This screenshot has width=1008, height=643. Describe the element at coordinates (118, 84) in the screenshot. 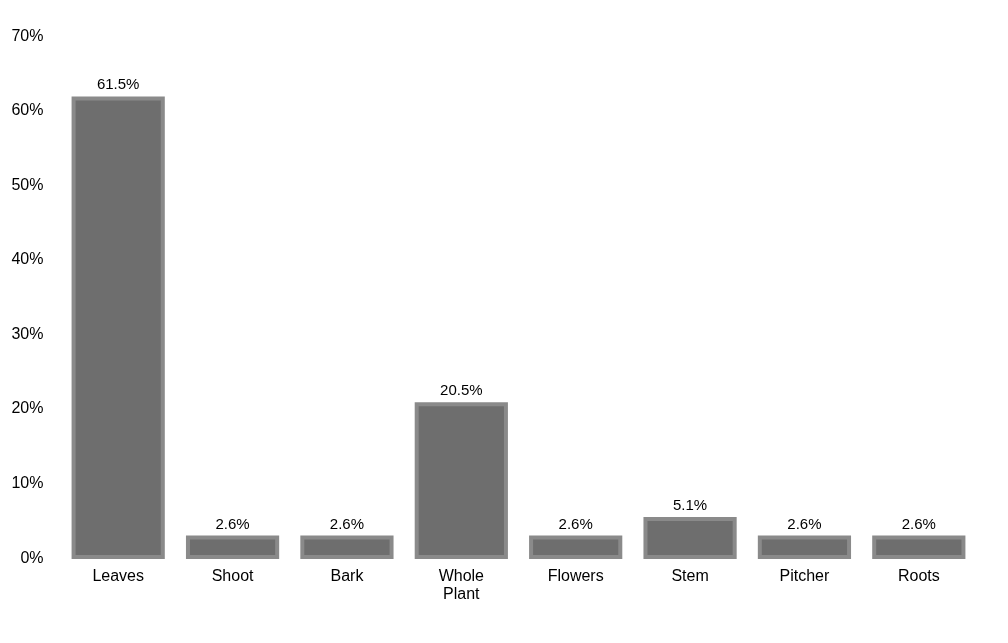

I see `data-label: 61.5%` at that location.